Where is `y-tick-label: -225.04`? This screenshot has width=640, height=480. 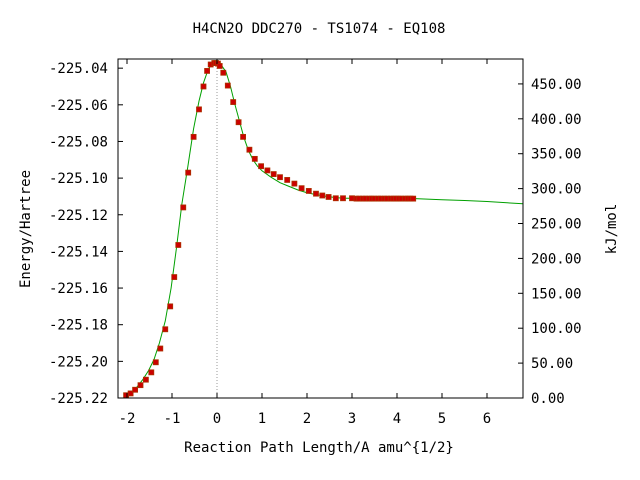
y-tick-label: -225.04 is located at coordinates (78, 69).